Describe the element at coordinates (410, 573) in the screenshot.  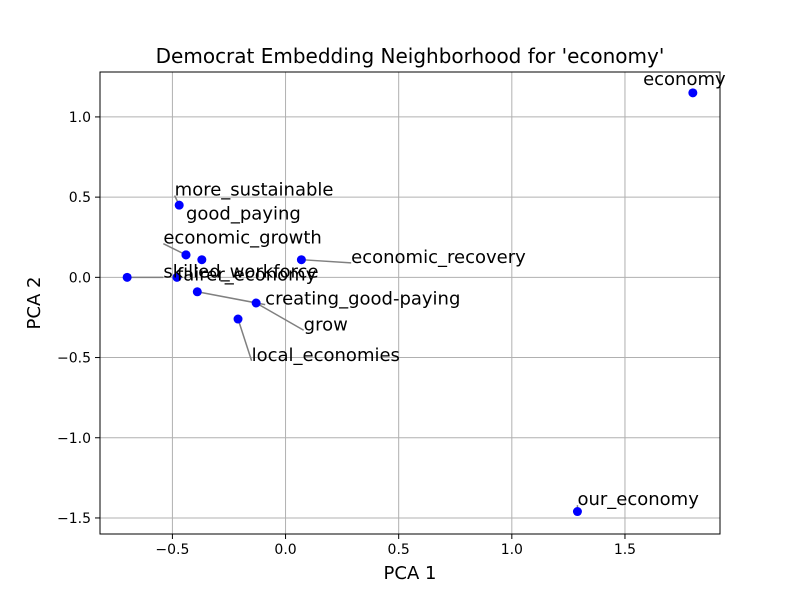
I see `x-axis-label: PCA 1` at that location.